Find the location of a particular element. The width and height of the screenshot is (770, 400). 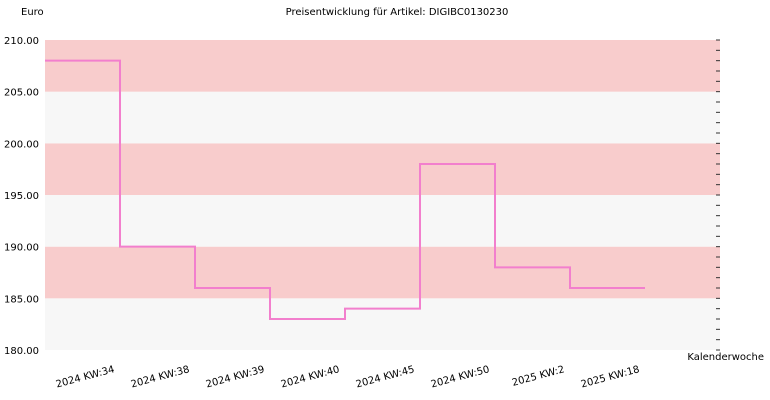

right-axis-minor-ticks is located at coordinates (718, 195).